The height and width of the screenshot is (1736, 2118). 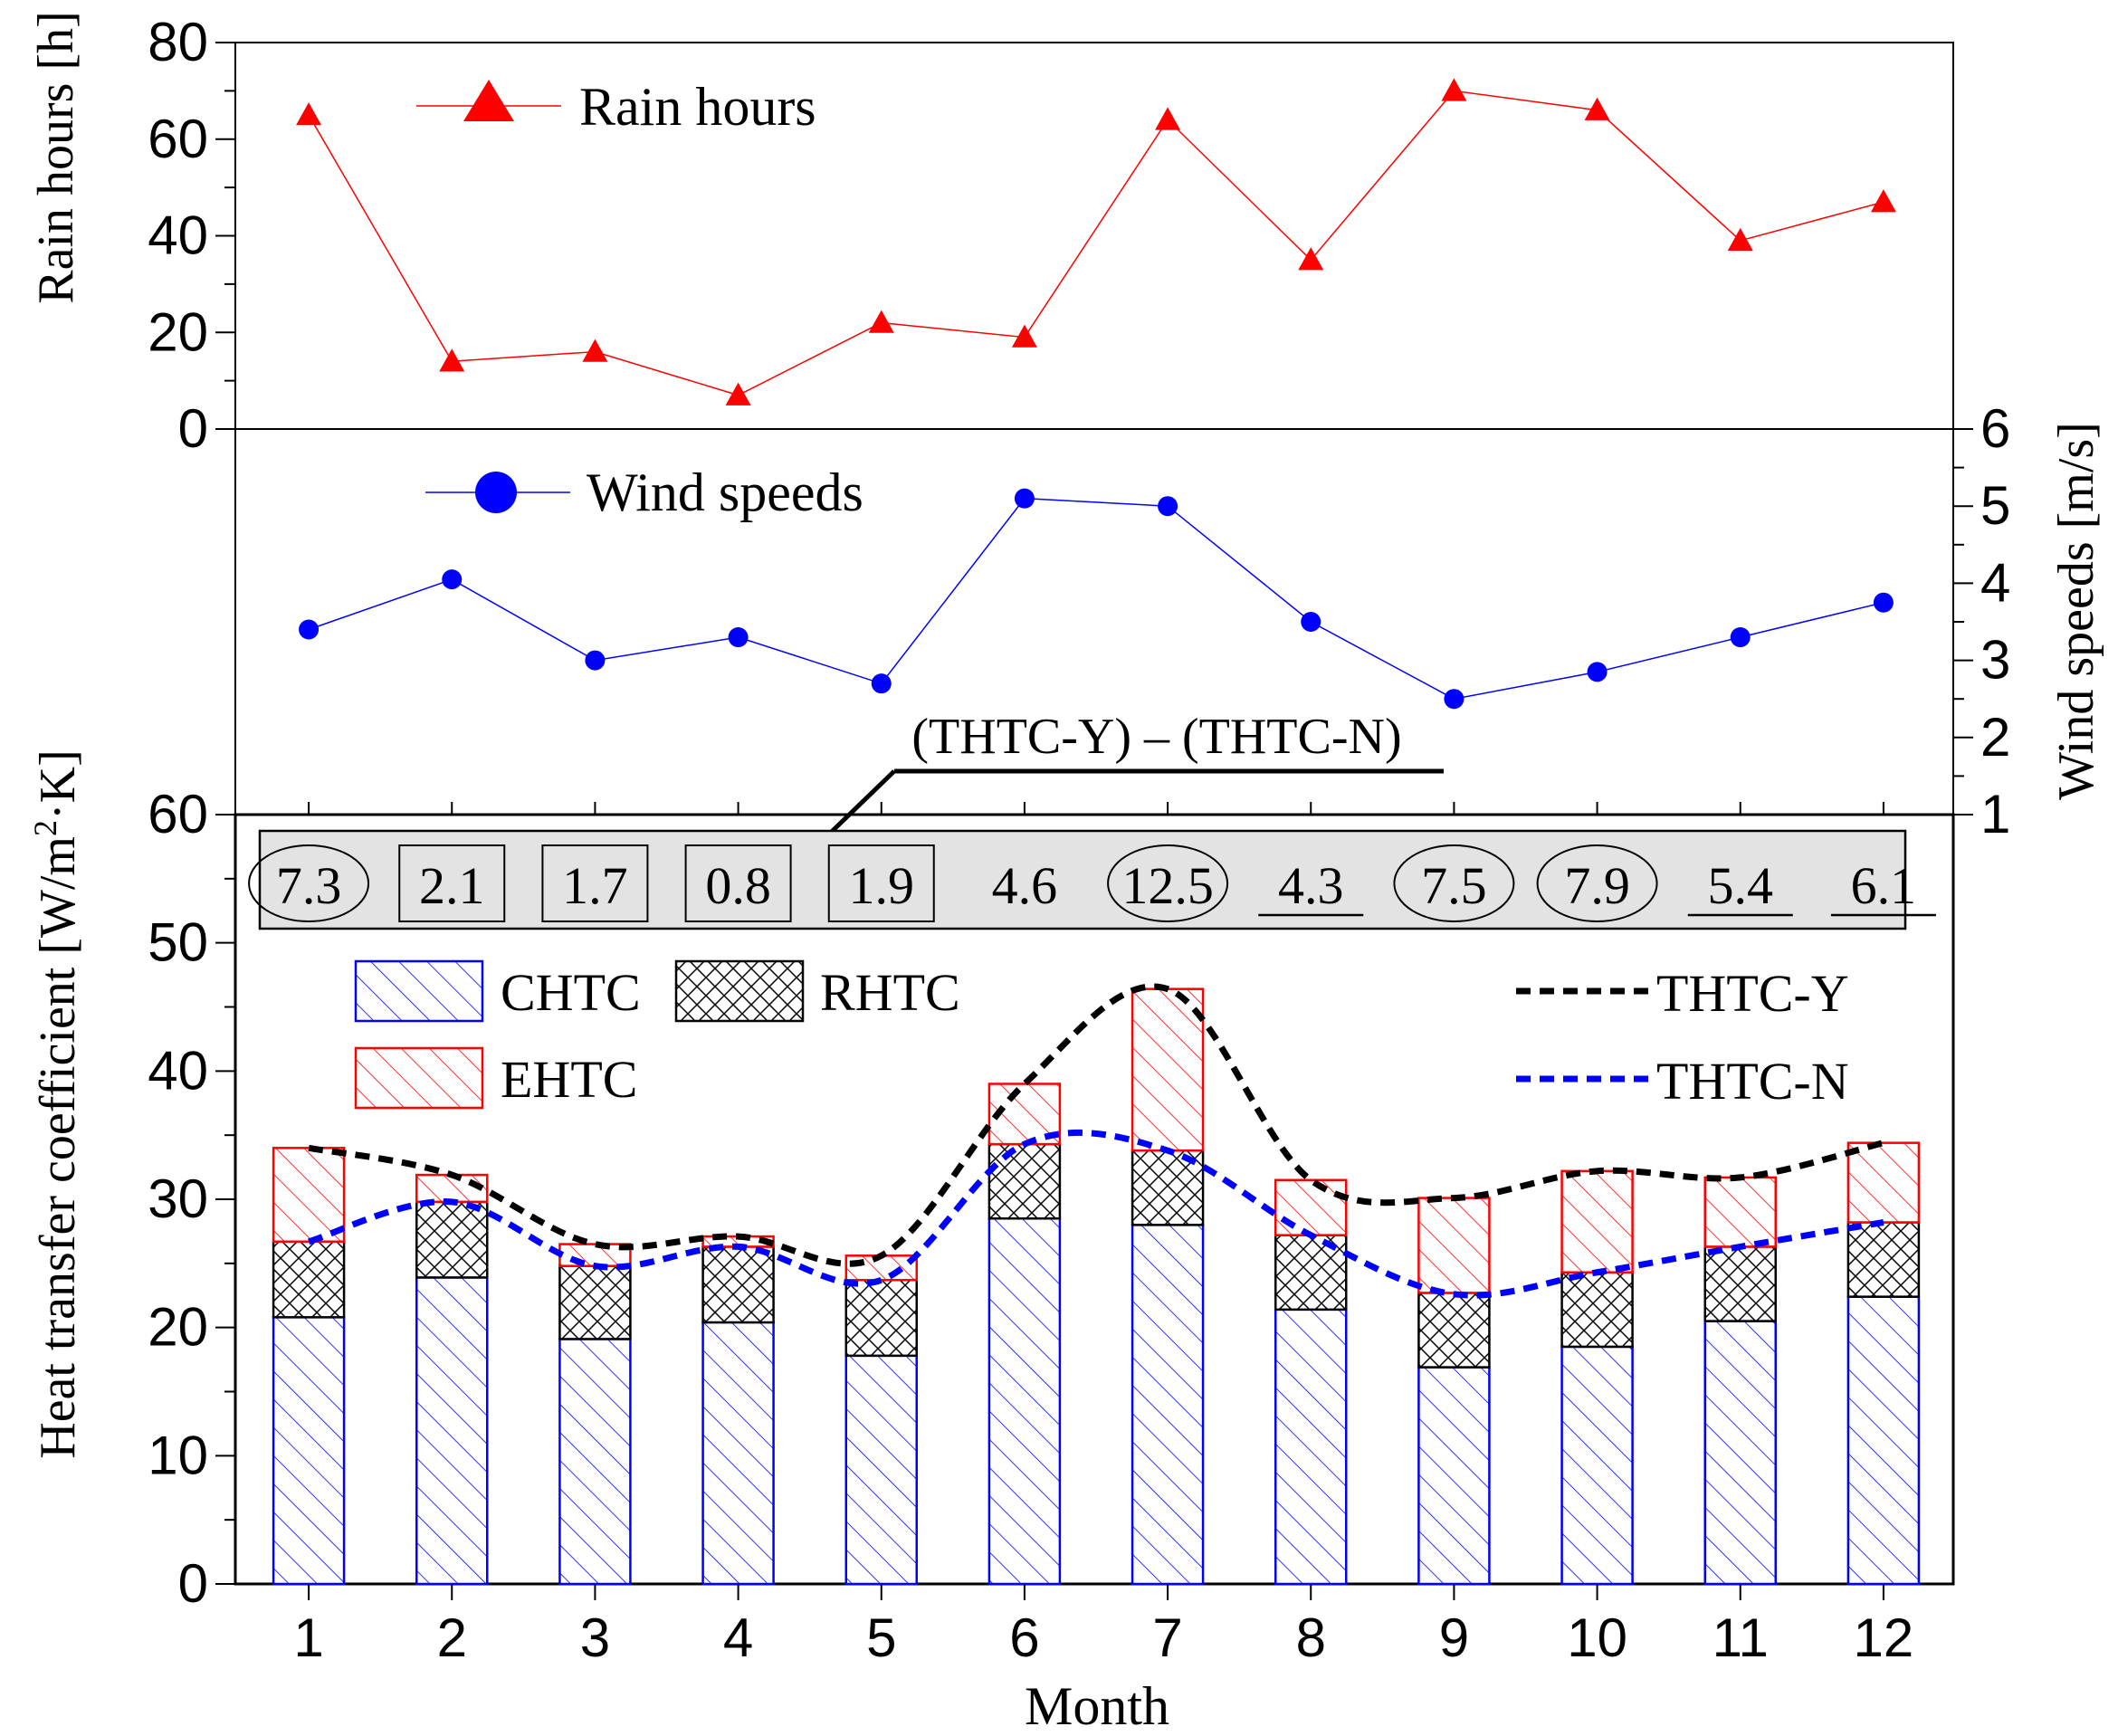 I want to click on wind-y-tick-label: 2, so click(x=1995, y=737).